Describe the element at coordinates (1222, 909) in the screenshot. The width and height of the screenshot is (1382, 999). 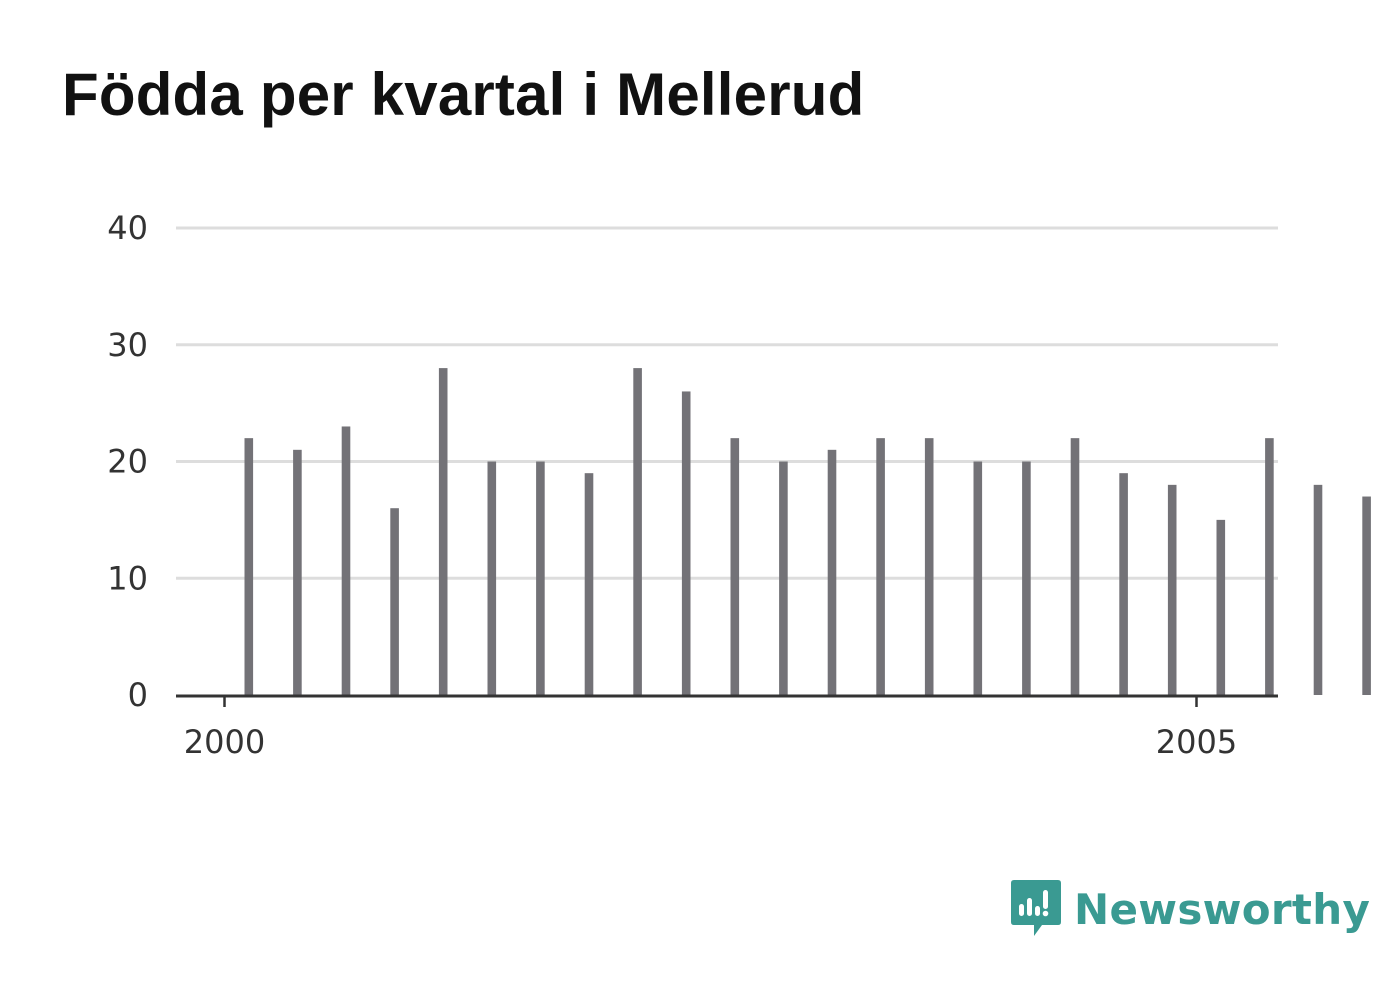
I see `brand-name: Newsworthy` at that location.